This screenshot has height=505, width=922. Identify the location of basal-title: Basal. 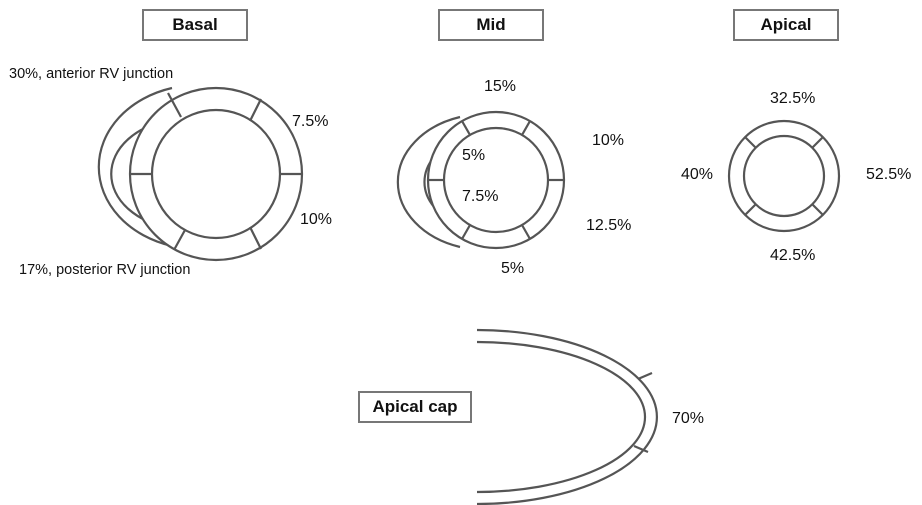
(195, 24).